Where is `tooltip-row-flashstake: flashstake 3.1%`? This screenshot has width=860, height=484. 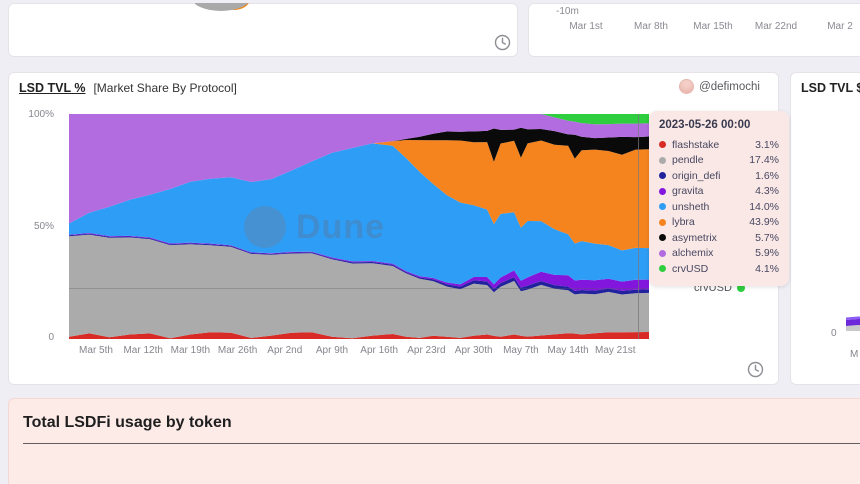 tooltip-row-flashstake: flashstake 3.1% is located at coordinates (719, 145).